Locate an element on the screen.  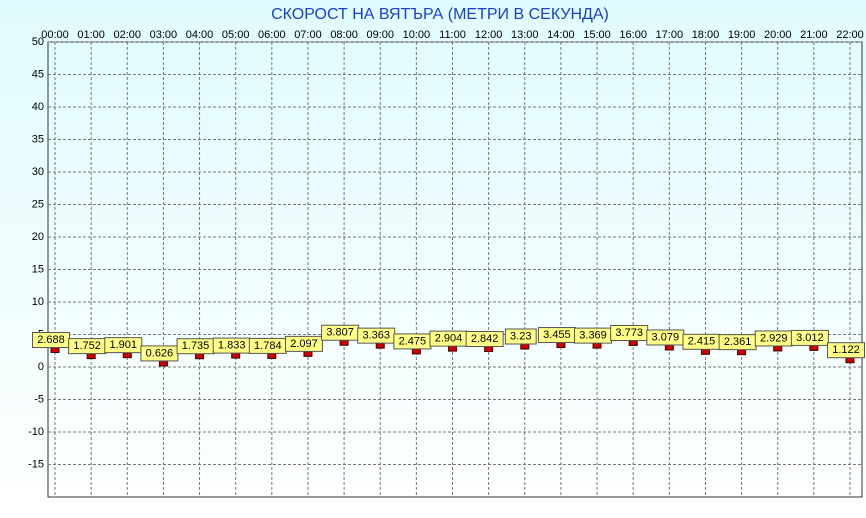
y-tick-label: -15 is located at coordinates (36, 464).